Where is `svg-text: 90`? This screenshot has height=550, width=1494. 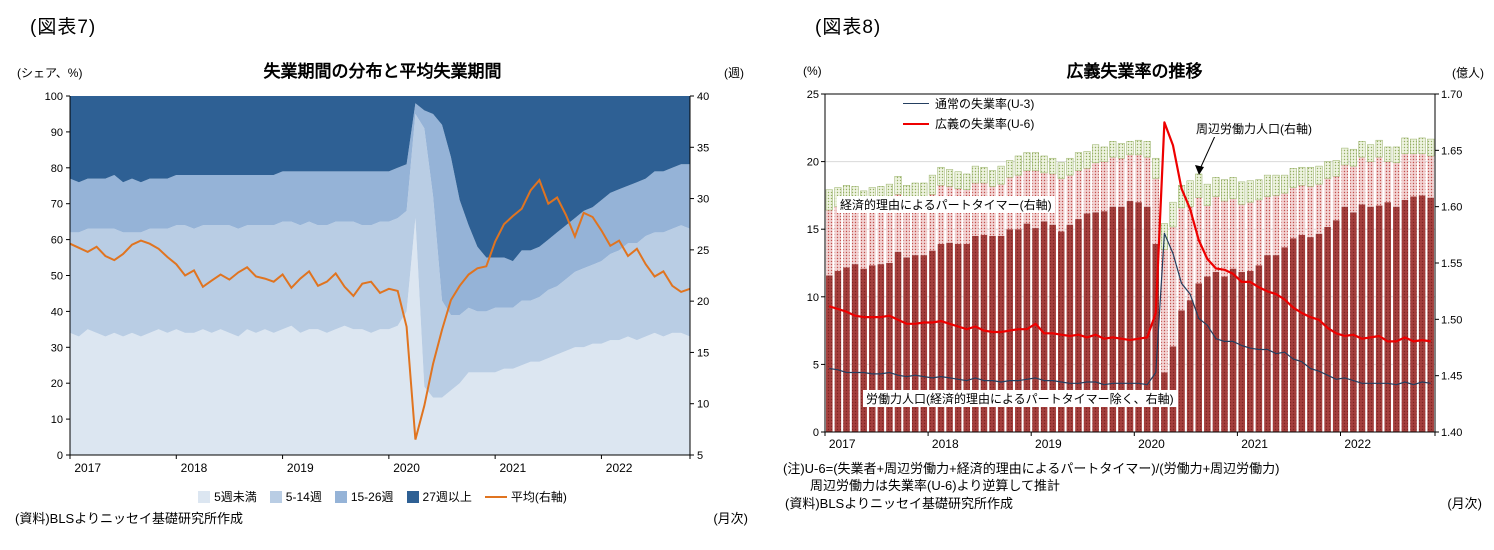
svg-text: 90 is located at coordinates (57, 133).